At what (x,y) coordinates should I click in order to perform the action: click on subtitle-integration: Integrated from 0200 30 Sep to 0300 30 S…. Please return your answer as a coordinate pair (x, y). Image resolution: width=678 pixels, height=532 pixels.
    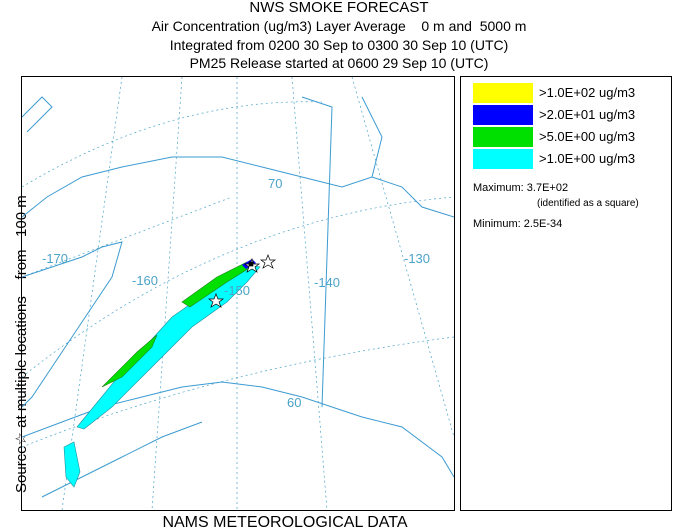
    Looking at the image, I should click on (339, 45).